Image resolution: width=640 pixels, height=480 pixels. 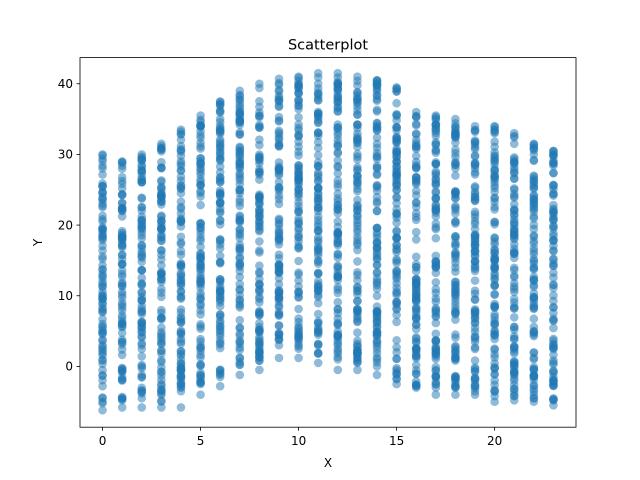 What do you see at coordinates (298, 441) in the screenshot?
I see `x-tick-label: 10` at bounding box center [298, 441].